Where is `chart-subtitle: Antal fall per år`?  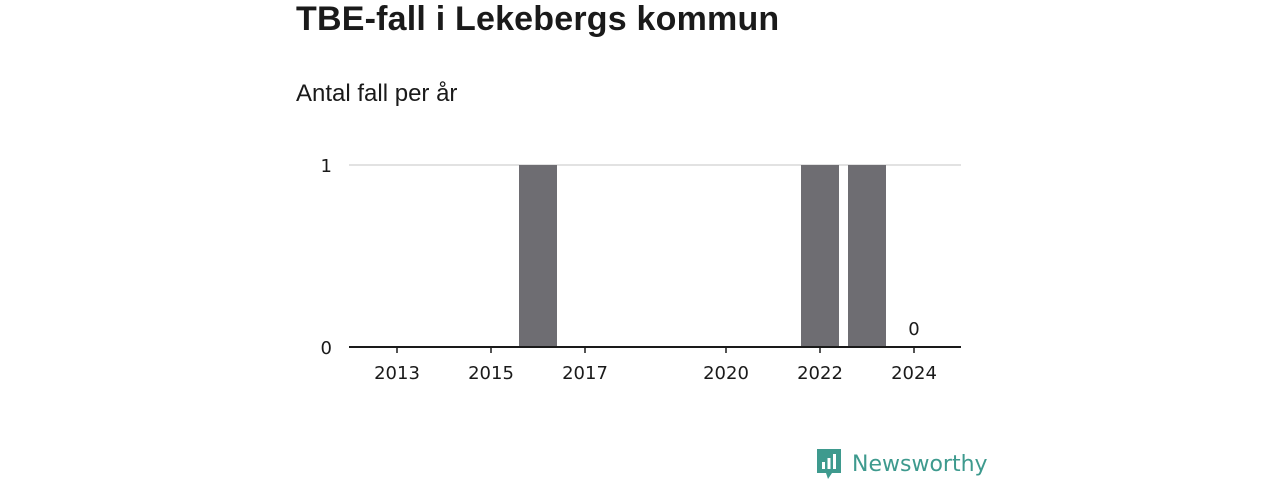
chart-subtitle: Antal fall per år is located at coordinates (377, 93).